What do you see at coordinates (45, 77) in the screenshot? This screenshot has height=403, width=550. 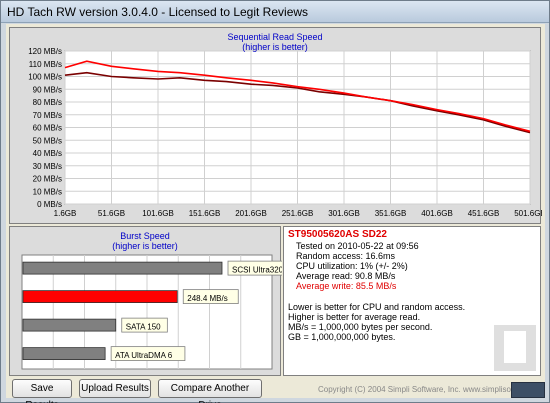 I see `y-tick-label: 100 MB/s` at bounding box center [45, 77].